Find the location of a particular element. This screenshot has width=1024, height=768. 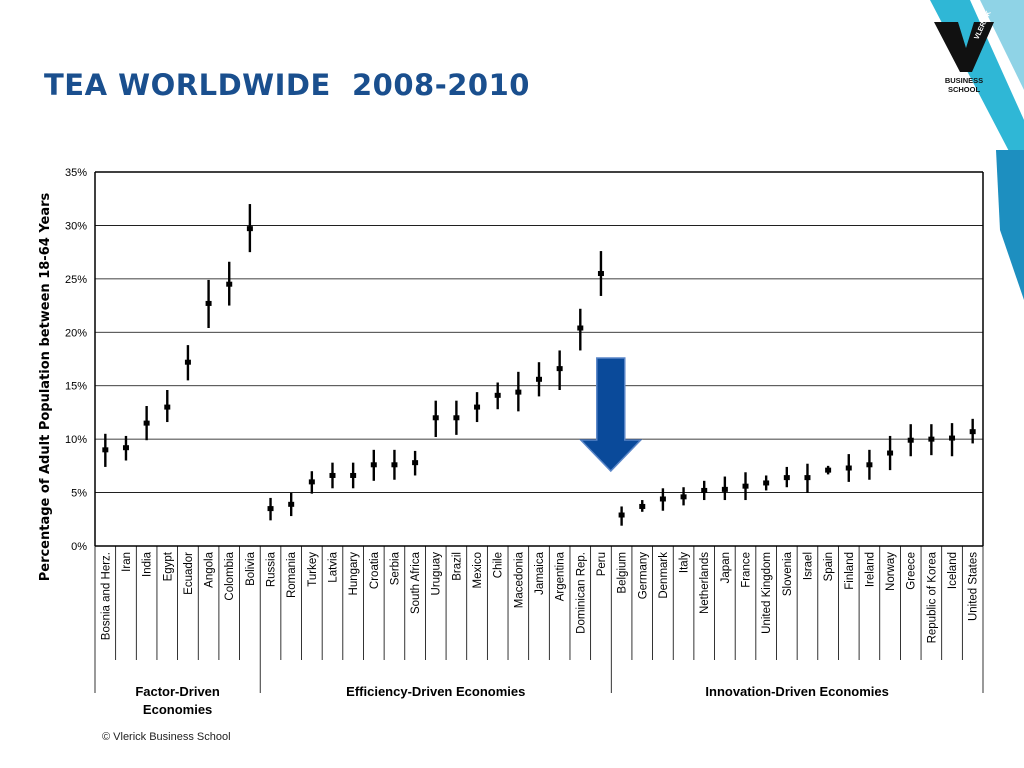

slide-title: TEA WORLDWIDE 2008-2010 is located at coordinates (287, 85).